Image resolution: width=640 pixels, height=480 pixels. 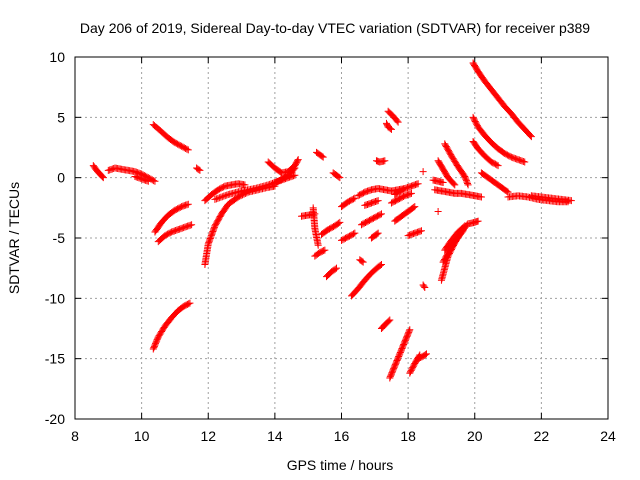 What do you see at coordinates (55, 298) in the screenshot?
I see `y-tick-label: -10` at bounding box center [55, 298].